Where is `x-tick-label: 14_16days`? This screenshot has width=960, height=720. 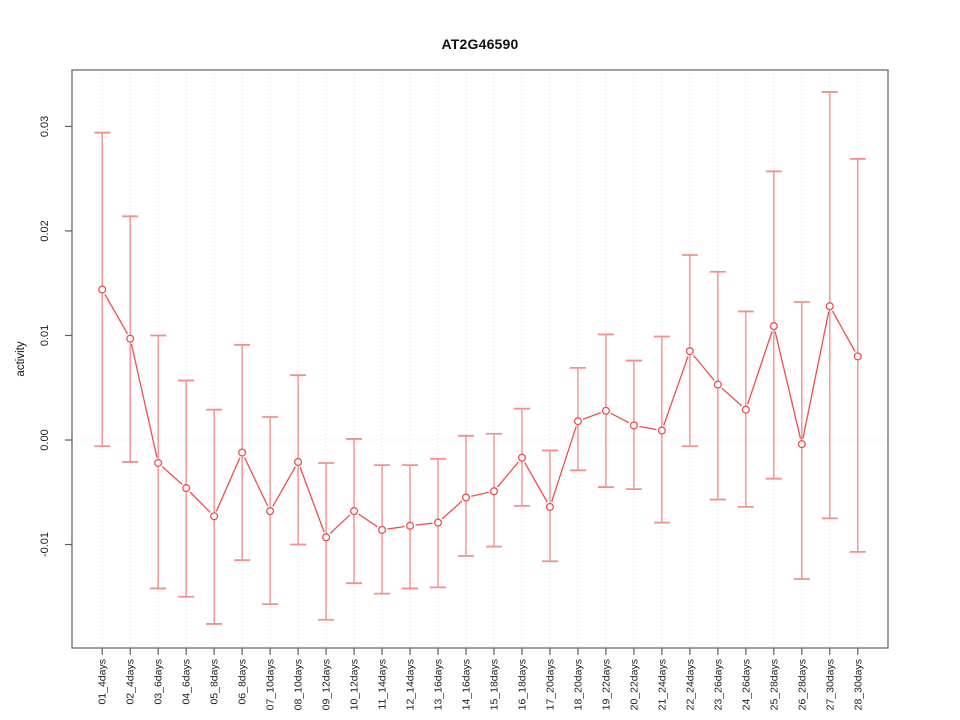 x-tick-label: 14_16days is located at coordinates (467, 684).